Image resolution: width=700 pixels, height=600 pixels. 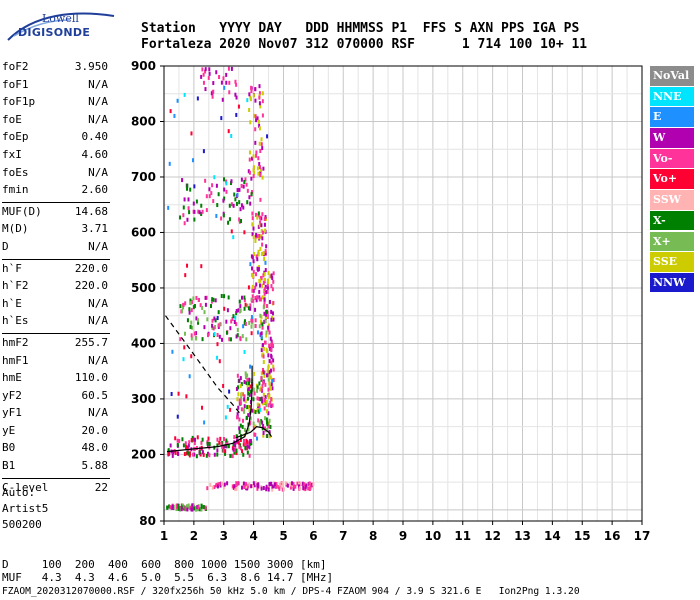 I want to click on param-row: D N/A, so click(x=55, y=249).